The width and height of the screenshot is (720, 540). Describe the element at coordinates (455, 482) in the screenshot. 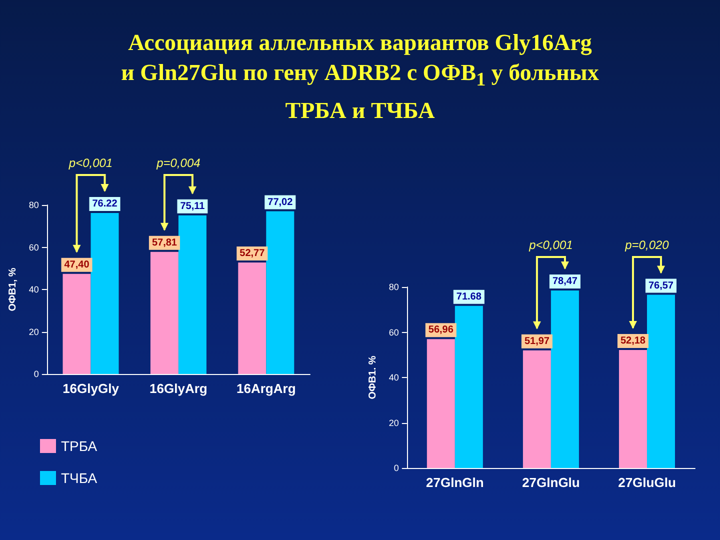

I see `x-tick-label: 27GlnGln` at that location.